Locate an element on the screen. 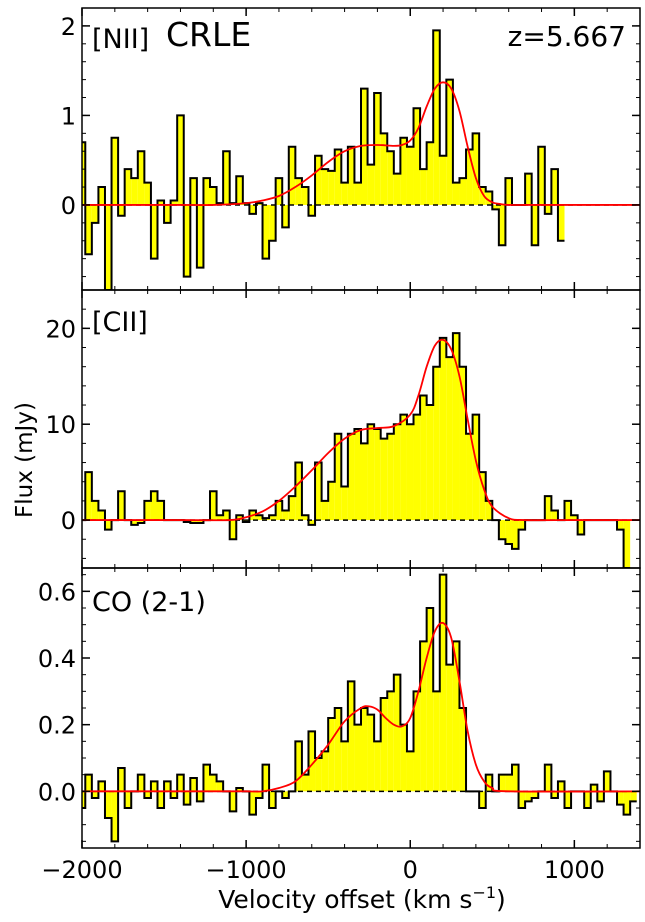 The height and width of the screenshot is (922, 645). nii-ytick-label: 2 is located at coordinates (68, 27).